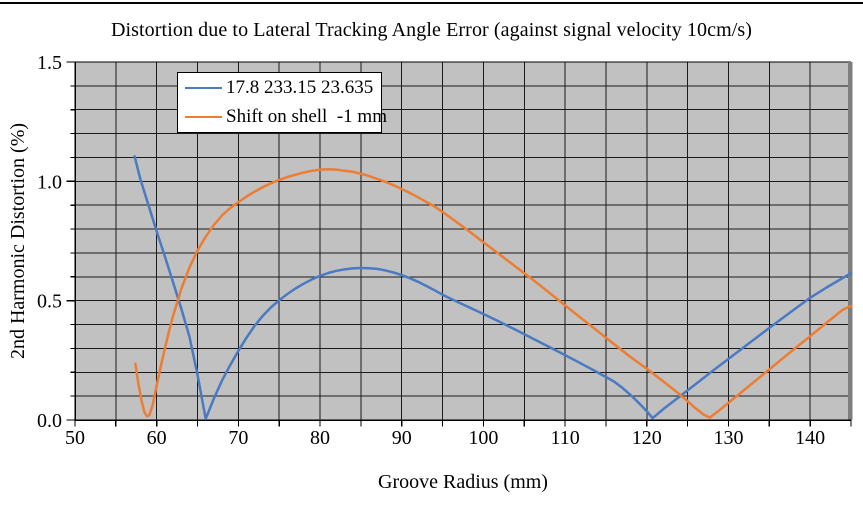  What do you see at coordinates (49, 302) in the screenshot?
I see `y-tick-label: 0.5` at bounding box center [49, 302].